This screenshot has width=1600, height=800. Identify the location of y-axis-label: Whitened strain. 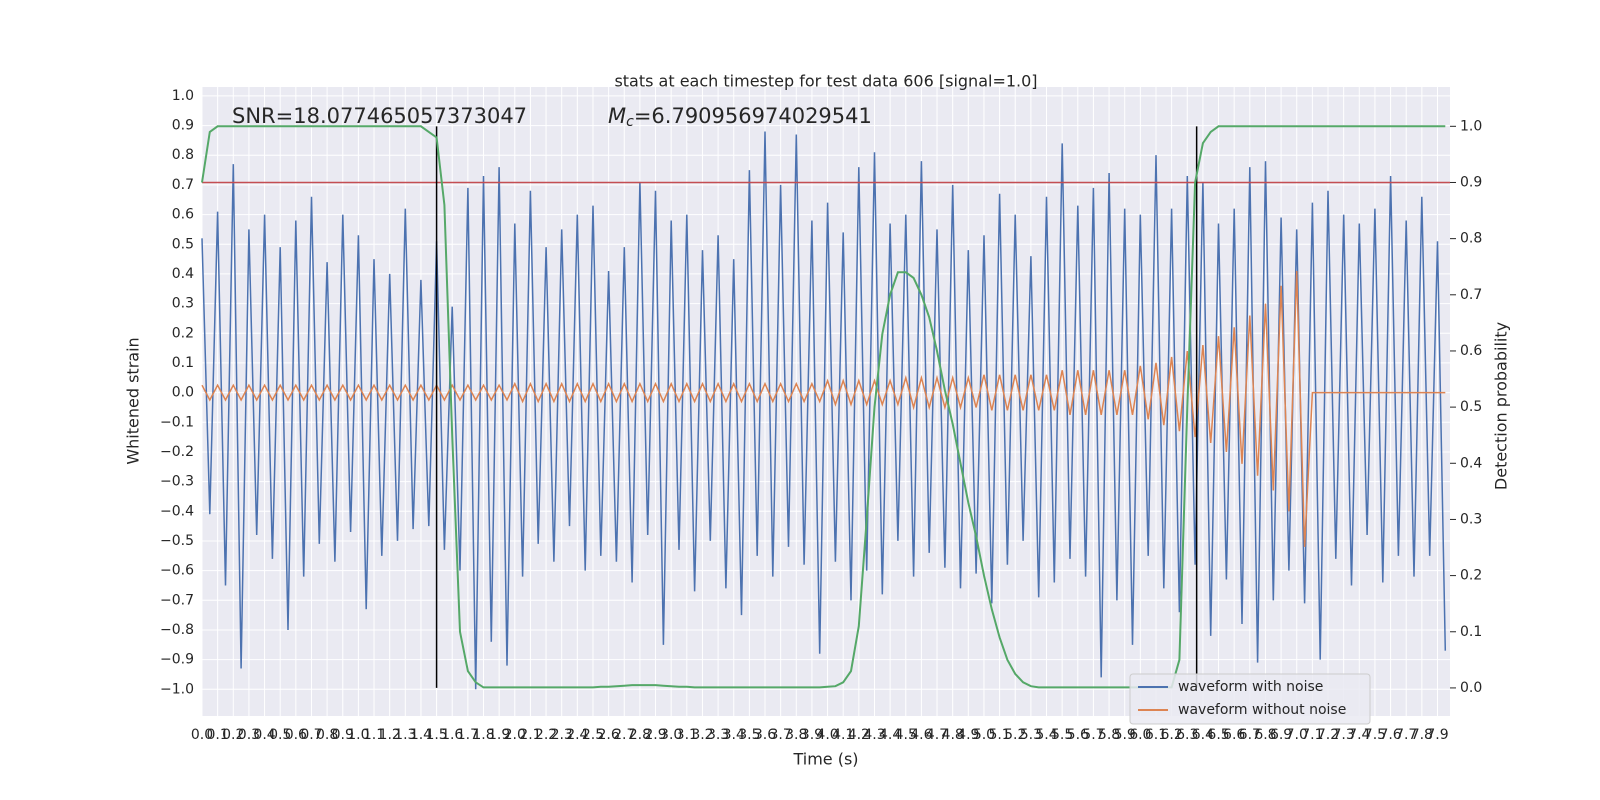
(133, 400).